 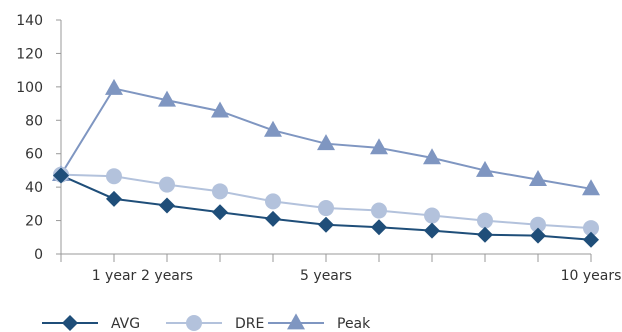 What do you see at coordinates (206, 322) in the screenshot?
I see `chart-legend: AVG DRE Peak` at bounding box center [206, 322].